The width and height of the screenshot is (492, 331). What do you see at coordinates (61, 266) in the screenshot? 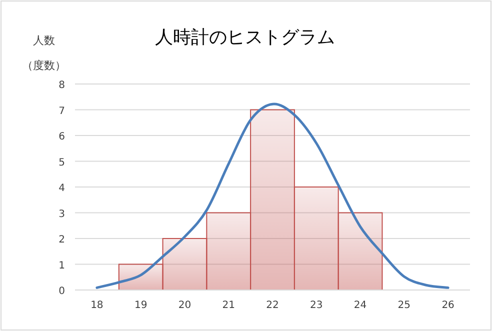
I see `y-tick-label: 1` at bounding box center [61, 266].